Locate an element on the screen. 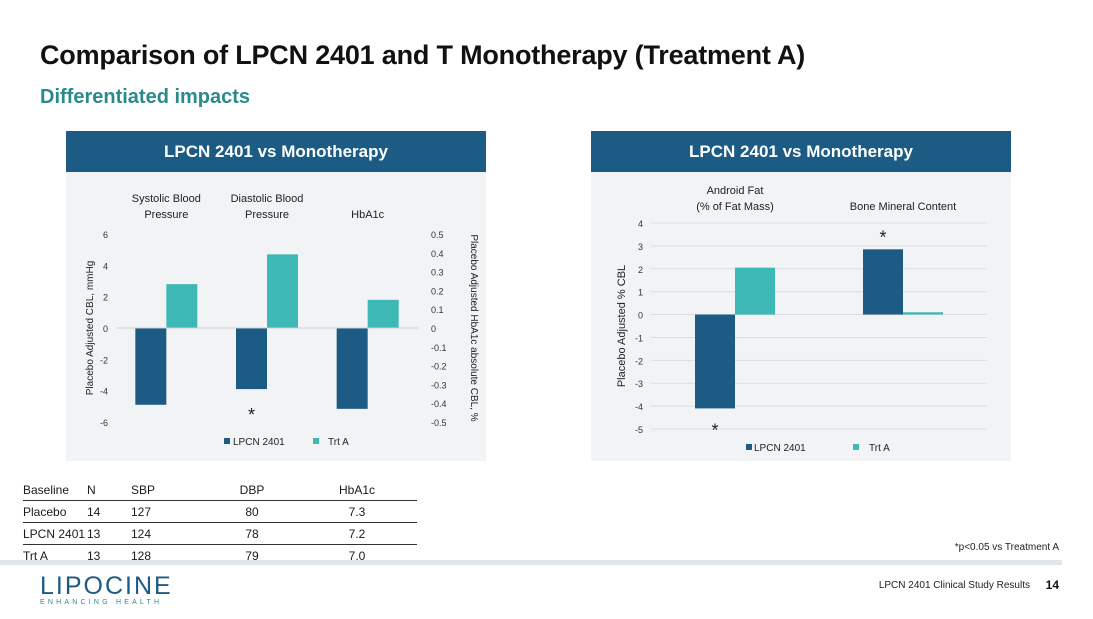  y-right-tick-label: 0.2 is located at coordinates (437, 291).